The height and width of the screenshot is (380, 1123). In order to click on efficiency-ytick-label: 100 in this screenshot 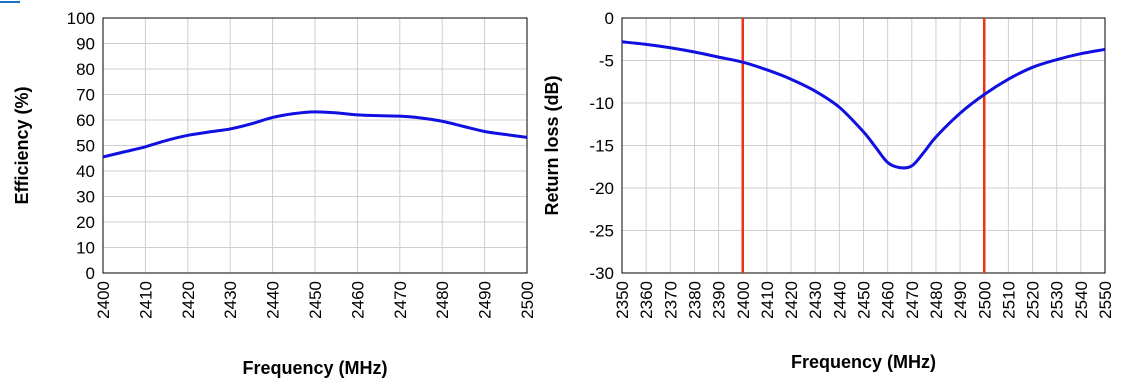, I will do `click(81, 18)`.